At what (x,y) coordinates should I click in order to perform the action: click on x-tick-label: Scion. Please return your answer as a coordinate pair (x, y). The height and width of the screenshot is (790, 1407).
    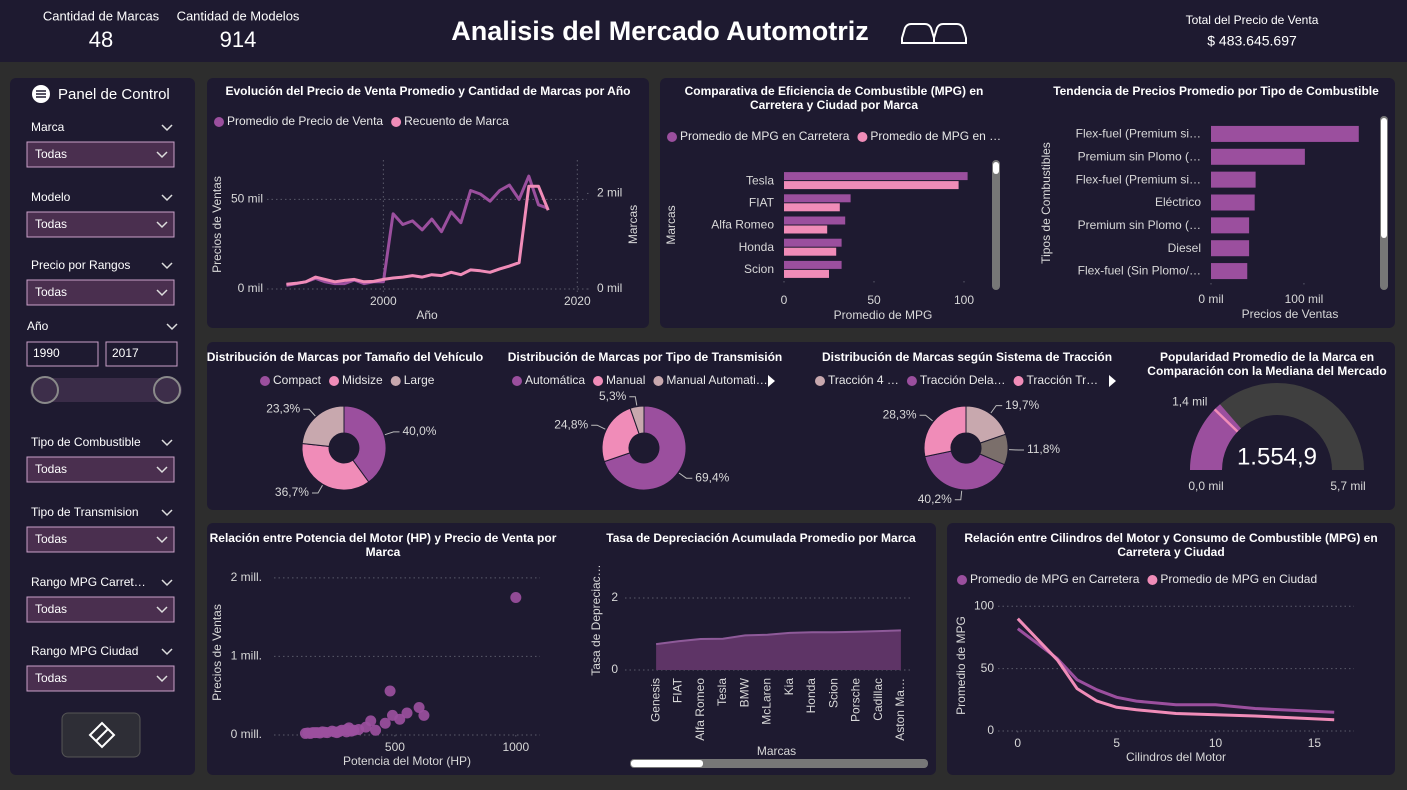
    Looking at the image, I should click on (833, 693).